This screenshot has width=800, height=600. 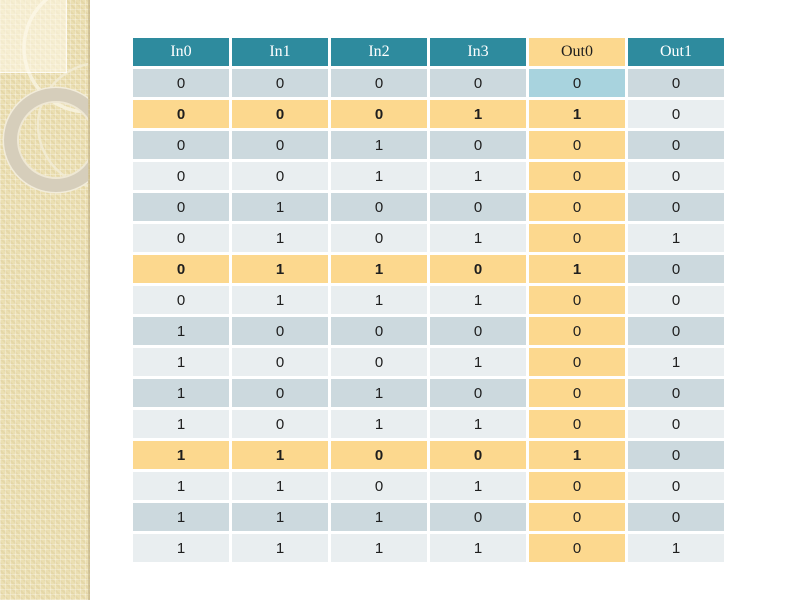 I want to click on column-header-out0: Out0, so click(x=577, y=52).